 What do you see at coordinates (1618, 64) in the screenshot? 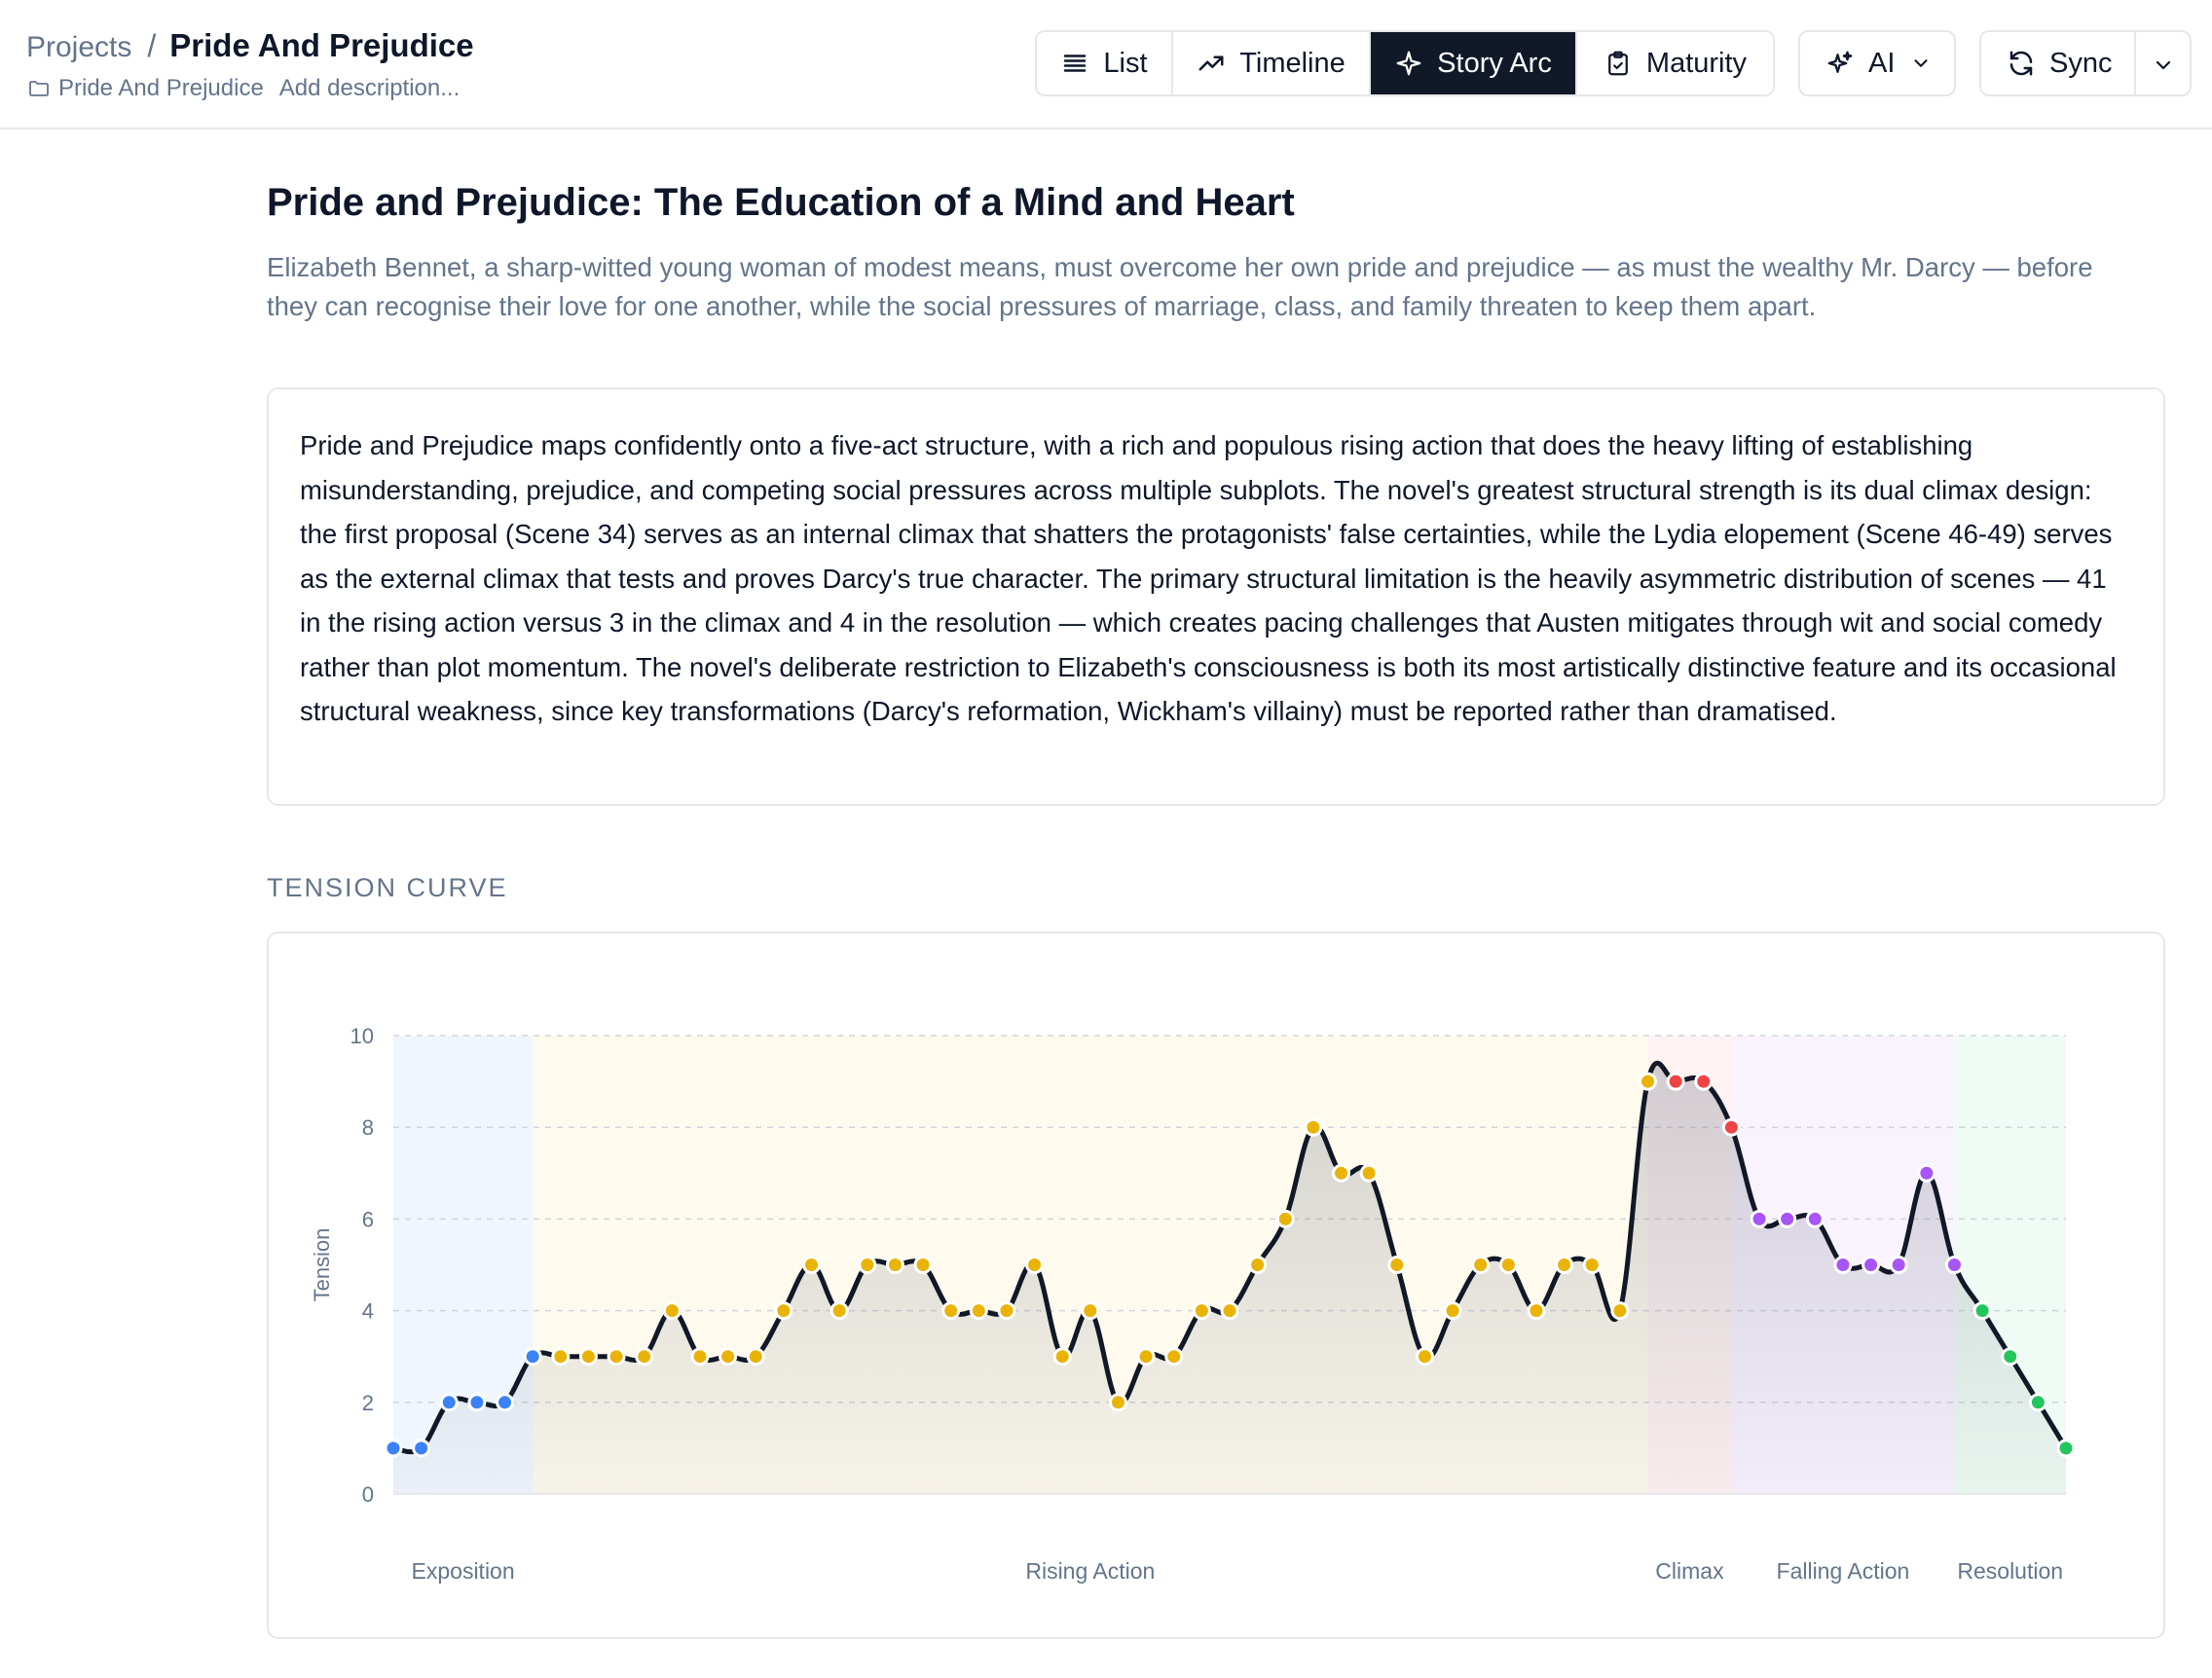
I see `clipboard-check-icon` at bounding box center [1618, 64].